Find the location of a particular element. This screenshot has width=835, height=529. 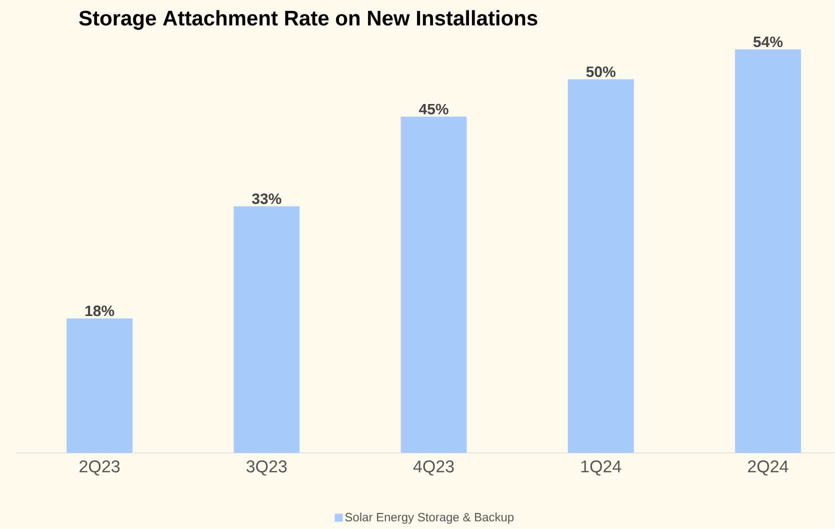

x-tick-label: 1Q24 is located at coordinates (601, 468).